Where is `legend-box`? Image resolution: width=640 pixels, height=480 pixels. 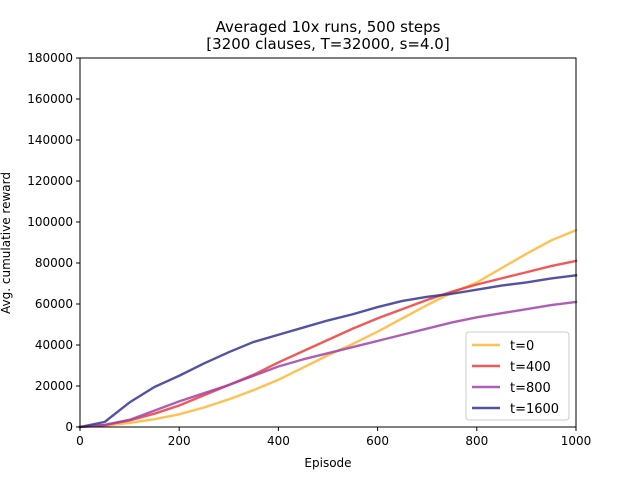
legend-box is located at coordinates (517, 376).